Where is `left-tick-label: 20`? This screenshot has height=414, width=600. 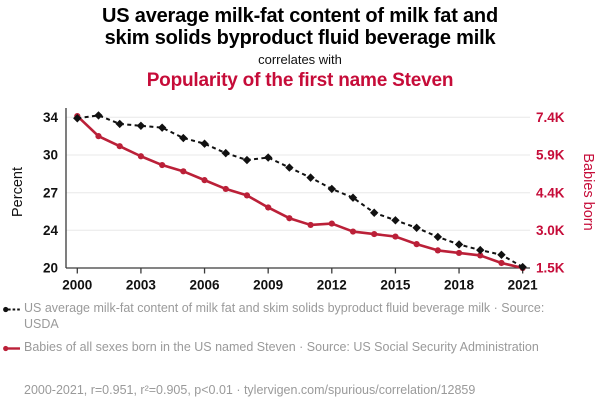 left-tick-label: 20 is located at coordinates (50, 268).